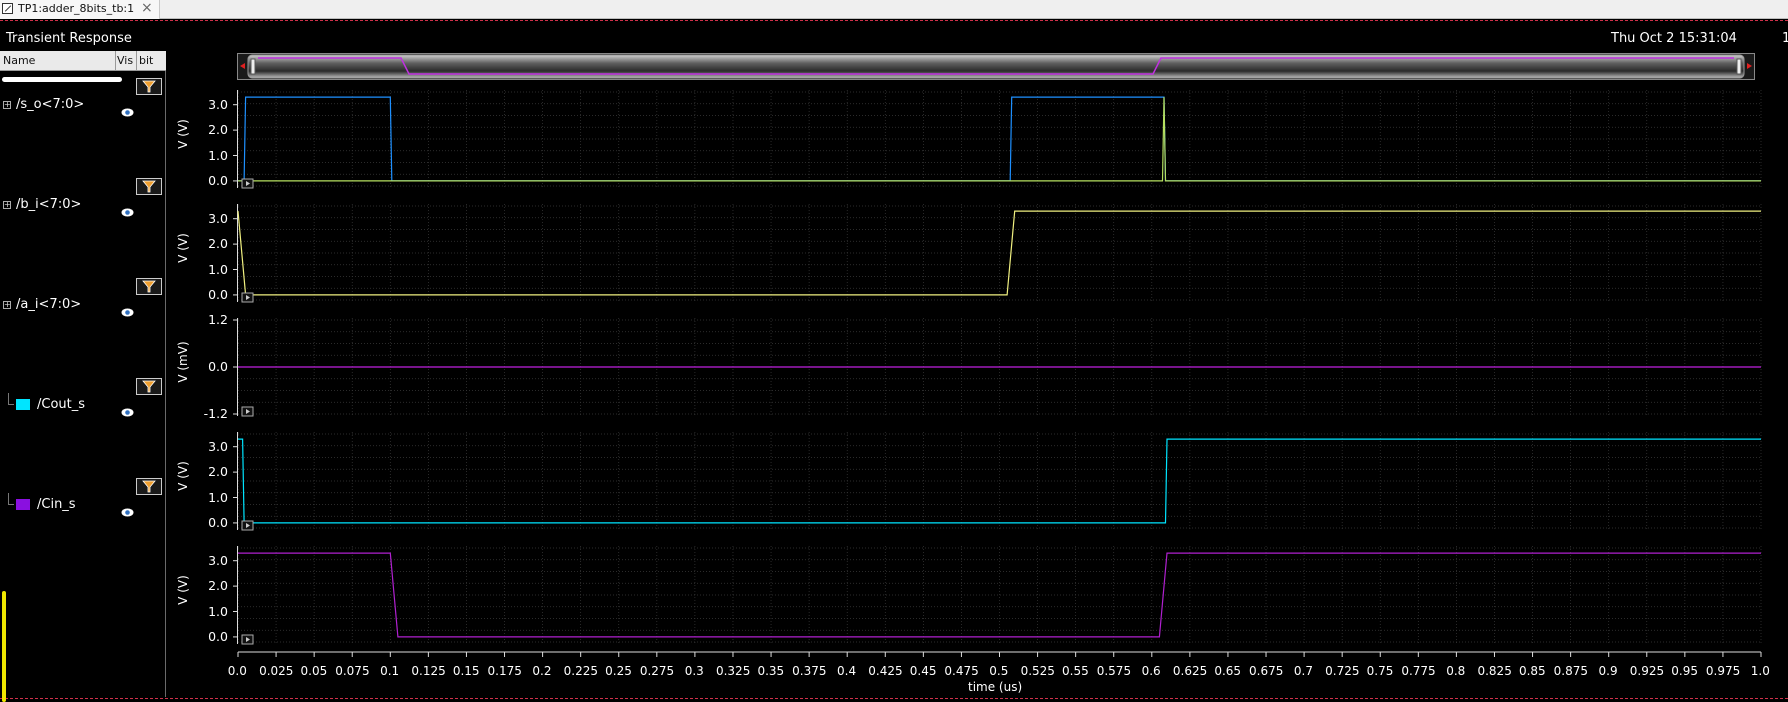 The width and height of the screenshot is (1788, 702). I want to click on overview-trace, so click(996, 66).